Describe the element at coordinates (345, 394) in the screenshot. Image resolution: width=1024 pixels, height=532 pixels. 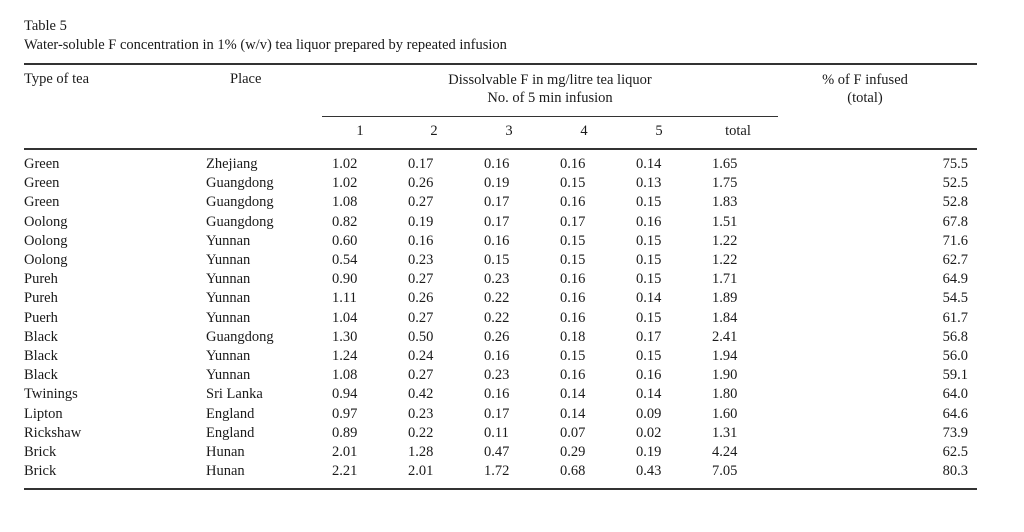
I see `cell-infusion-1: 0.94` at that location.